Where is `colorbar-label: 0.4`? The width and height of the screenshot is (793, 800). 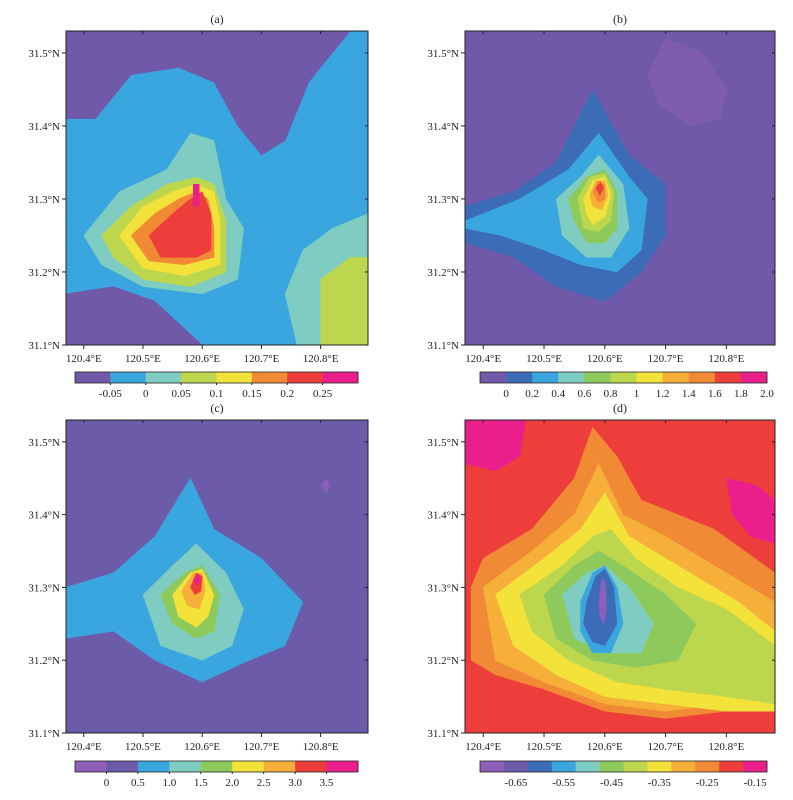
colorbar-label: 0.4 is located at coordinates (558, 394).